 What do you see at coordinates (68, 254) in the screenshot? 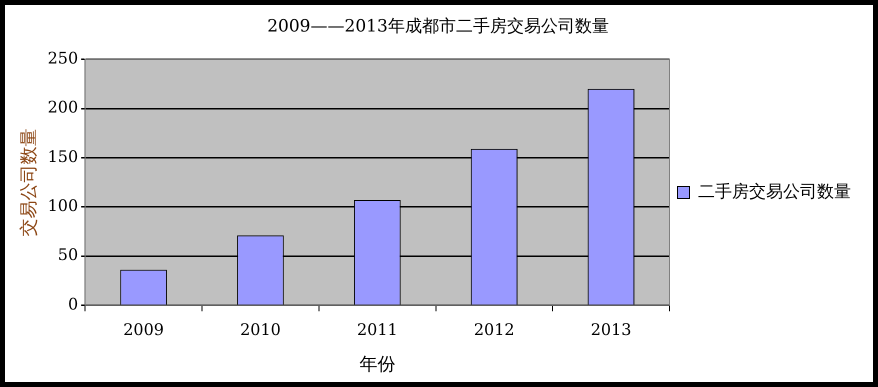
I see `y-tick-label: 50` at bounding box center [68, 254].